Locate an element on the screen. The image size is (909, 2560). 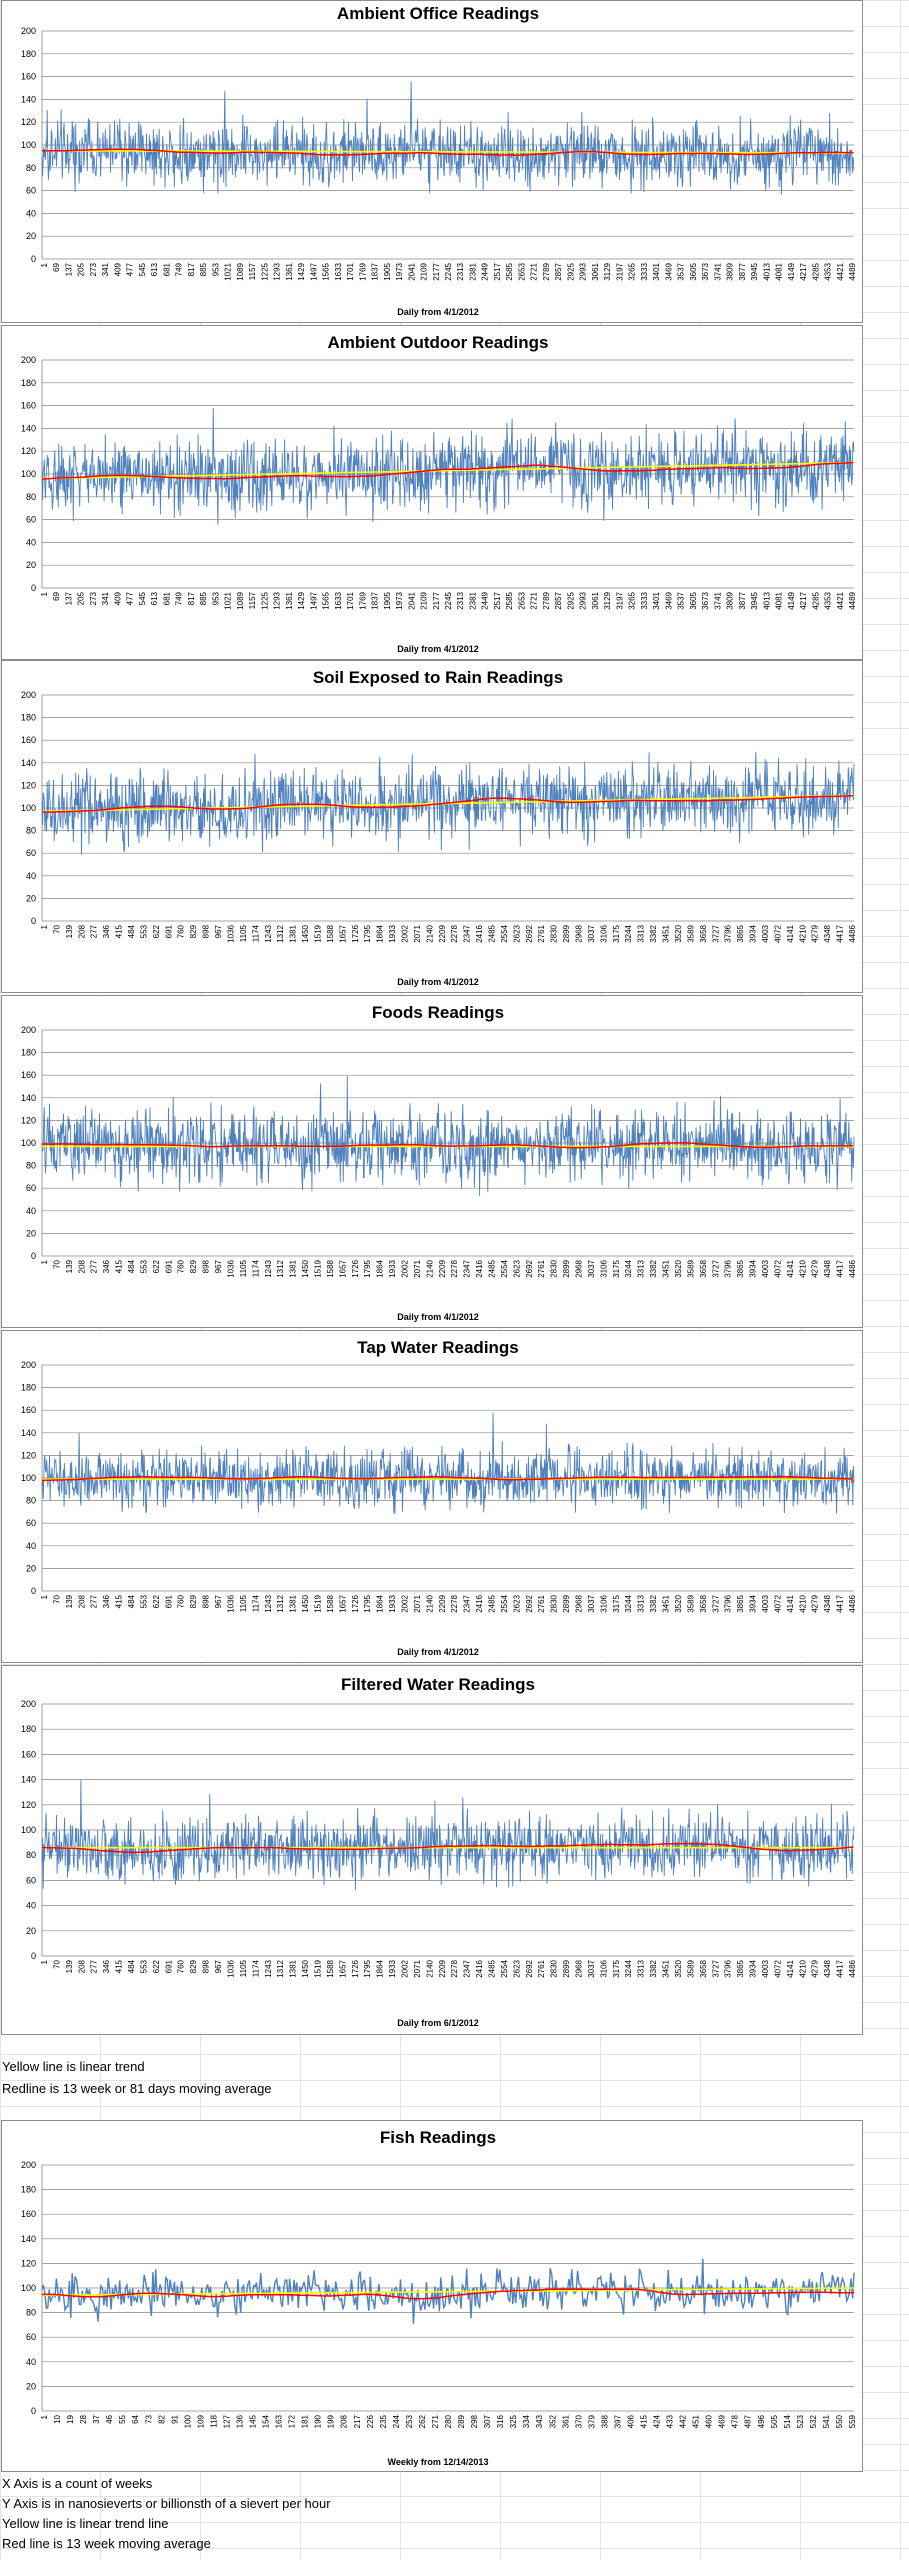
x-tick-label: 2209 is located at coordinates (442, 1268).